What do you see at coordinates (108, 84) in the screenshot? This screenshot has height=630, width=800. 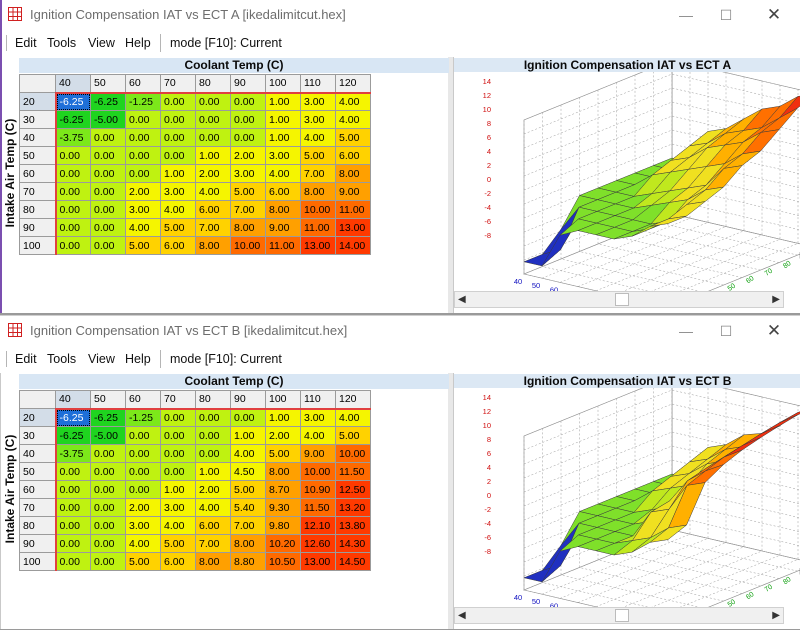 I see `column-header: 50` at bounding box center [108, 84].